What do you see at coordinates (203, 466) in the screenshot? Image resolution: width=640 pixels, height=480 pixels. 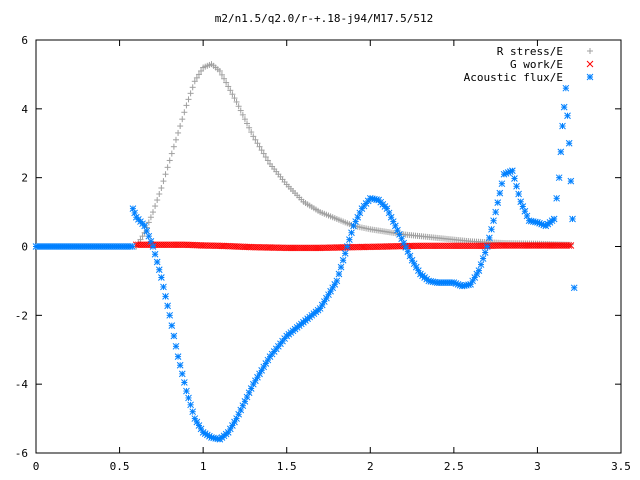 I see `x-tick-label: 1` at bounding box center [203, 466].